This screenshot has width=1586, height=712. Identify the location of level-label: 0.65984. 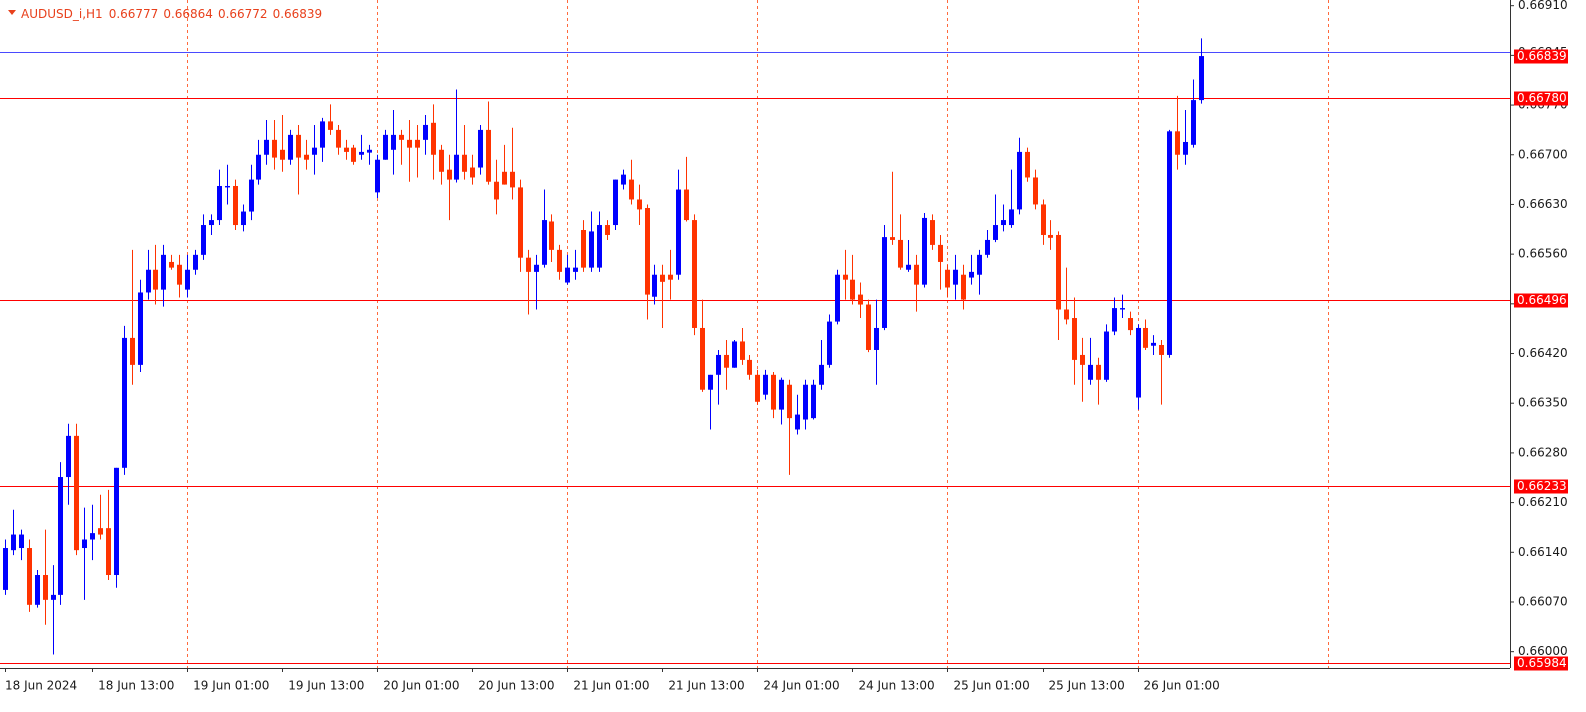
(1542, 663).